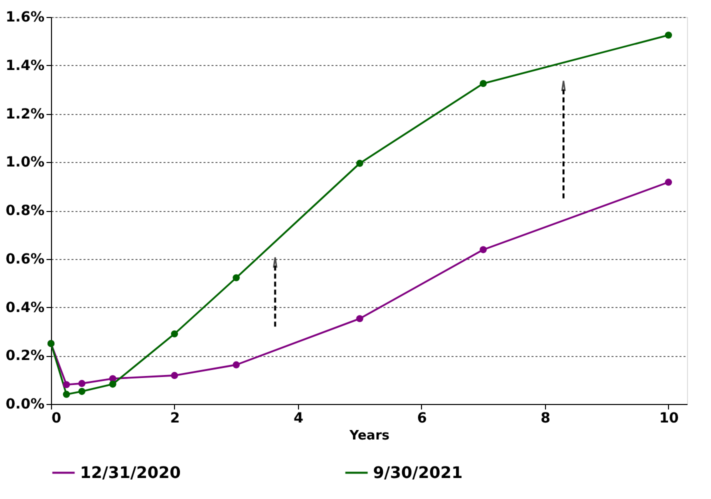  What do you see at coordinates (130, 472) in the screenshot?
I see `legend-label: 12/31/2020` at bounding box center [130, 472].